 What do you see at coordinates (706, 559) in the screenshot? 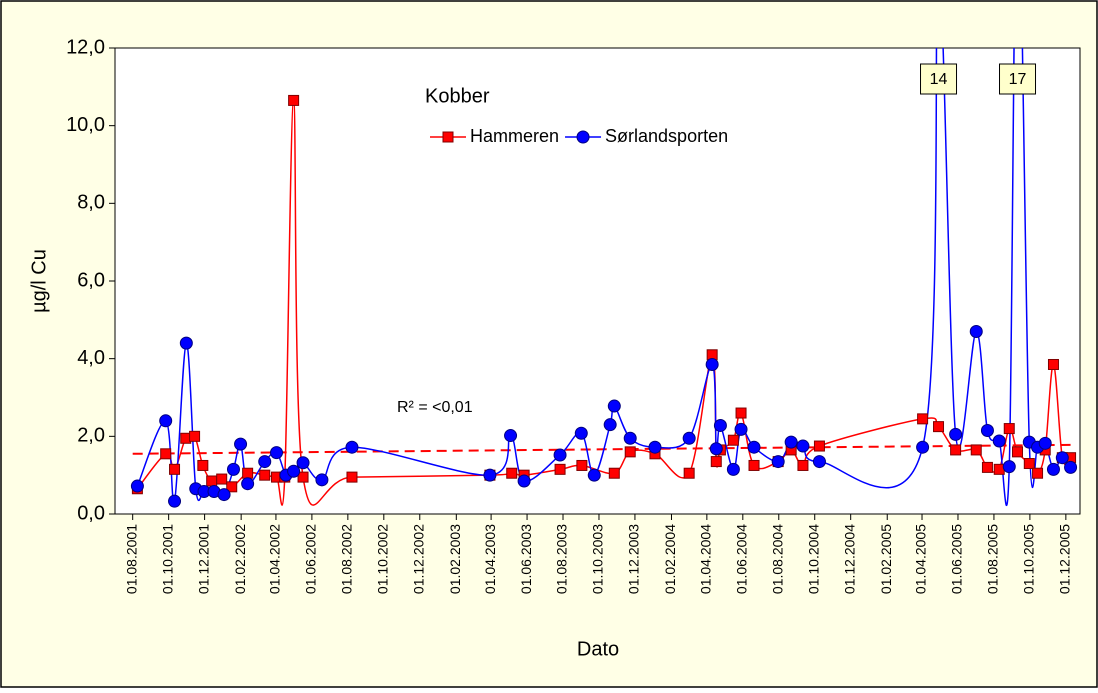
I see `x-tick-label: 01.04.2004` at bounding box center [706, 559].